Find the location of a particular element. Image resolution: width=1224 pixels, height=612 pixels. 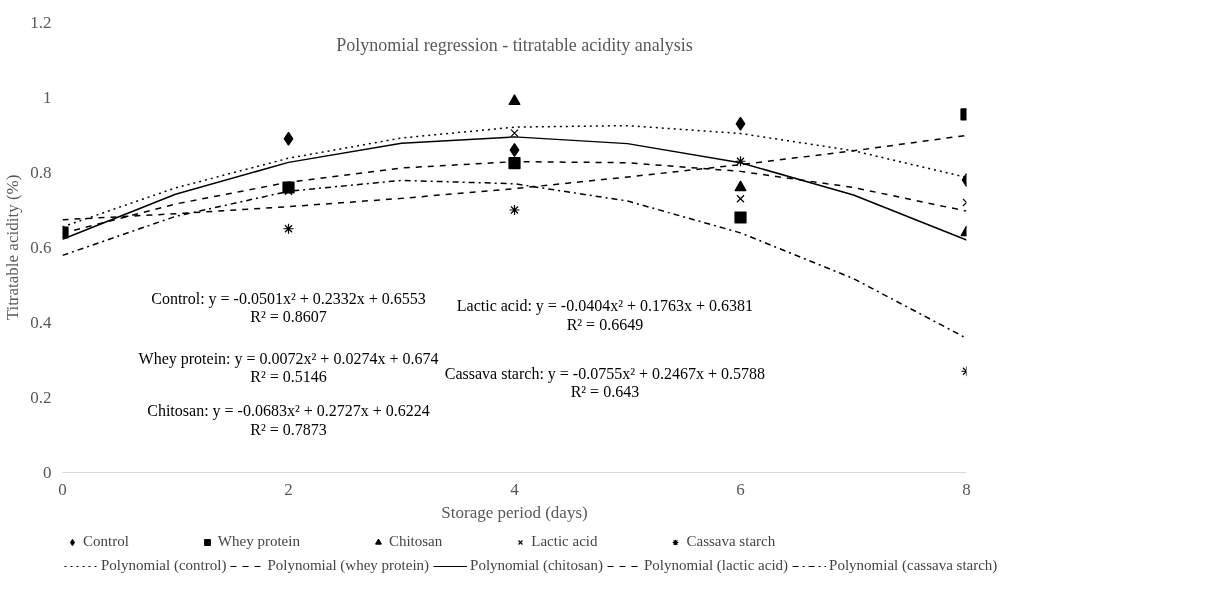

text: Polynomial regression - titratable acidity analysis is located at coordinates (514, 44).